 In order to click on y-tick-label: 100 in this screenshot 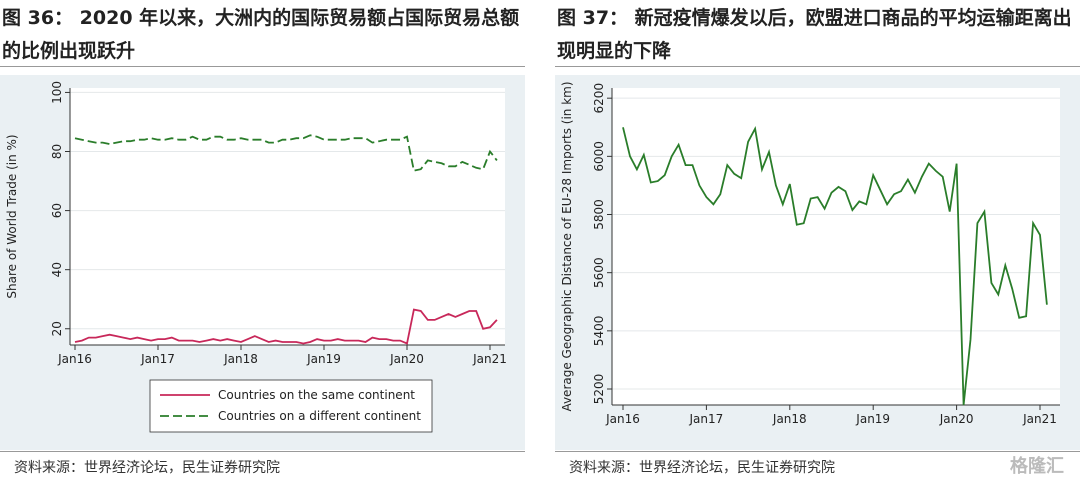, I will do `click(57, 92)`.